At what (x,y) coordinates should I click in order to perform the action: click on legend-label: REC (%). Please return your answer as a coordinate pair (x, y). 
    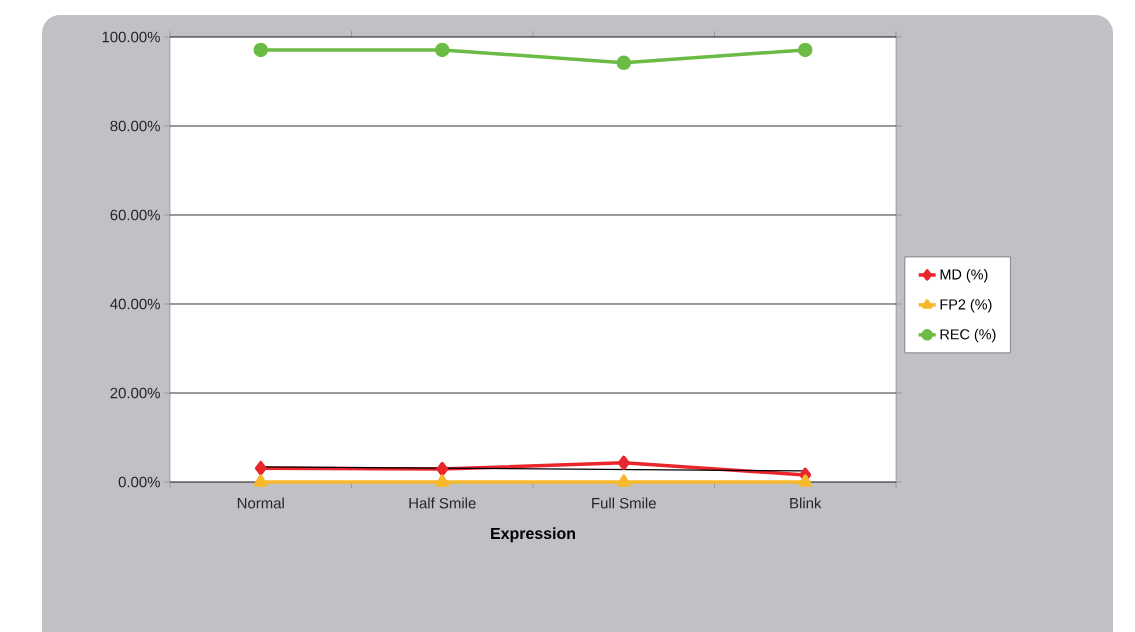
    Looking at the image, I should click on (968, 335).